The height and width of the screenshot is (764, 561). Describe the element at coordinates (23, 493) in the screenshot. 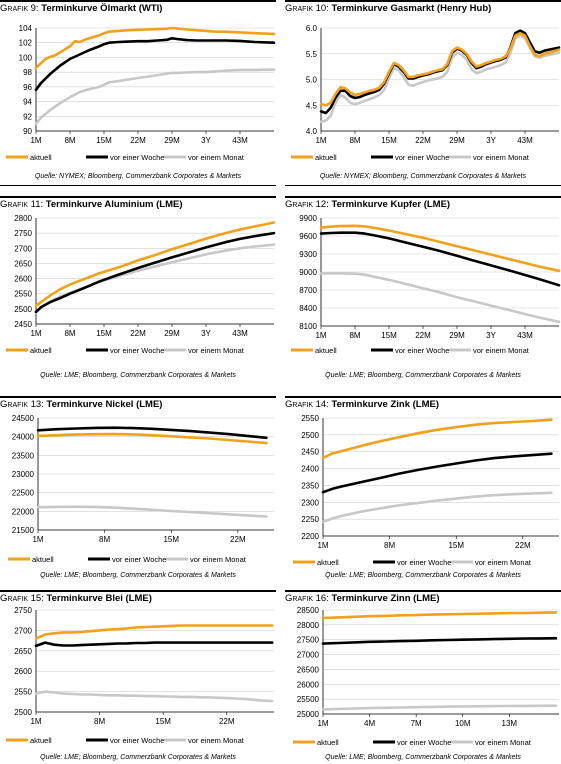

I see `y-tick-label: 22500` at that location.